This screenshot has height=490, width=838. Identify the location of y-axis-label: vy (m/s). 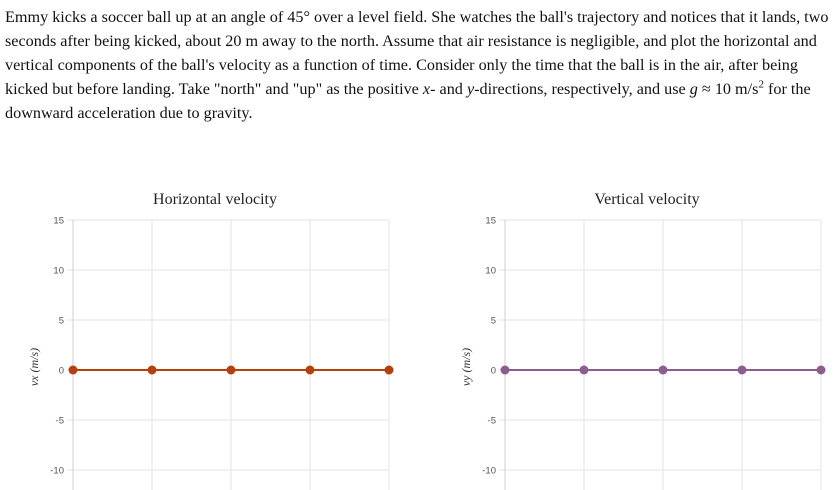
(466, 367).